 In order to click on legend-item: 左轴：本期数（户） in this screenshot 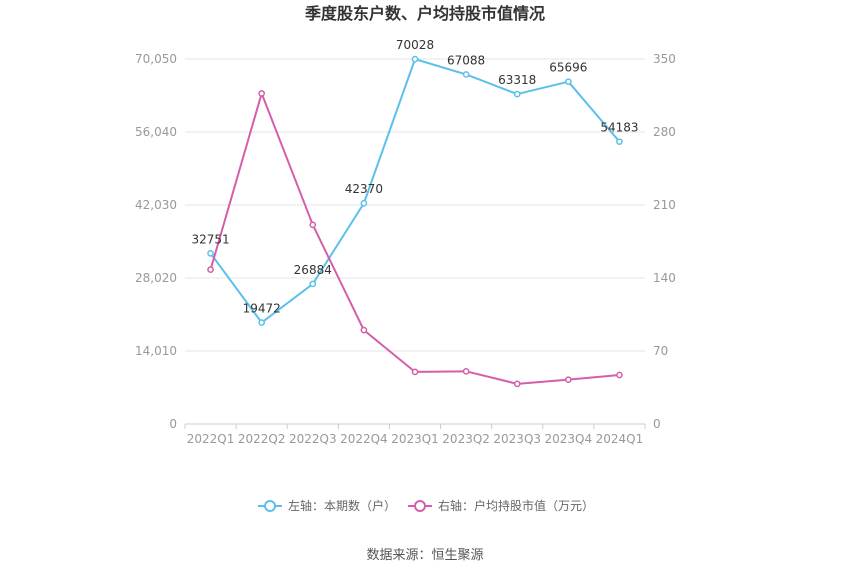, I will do `click(327, 505)`.